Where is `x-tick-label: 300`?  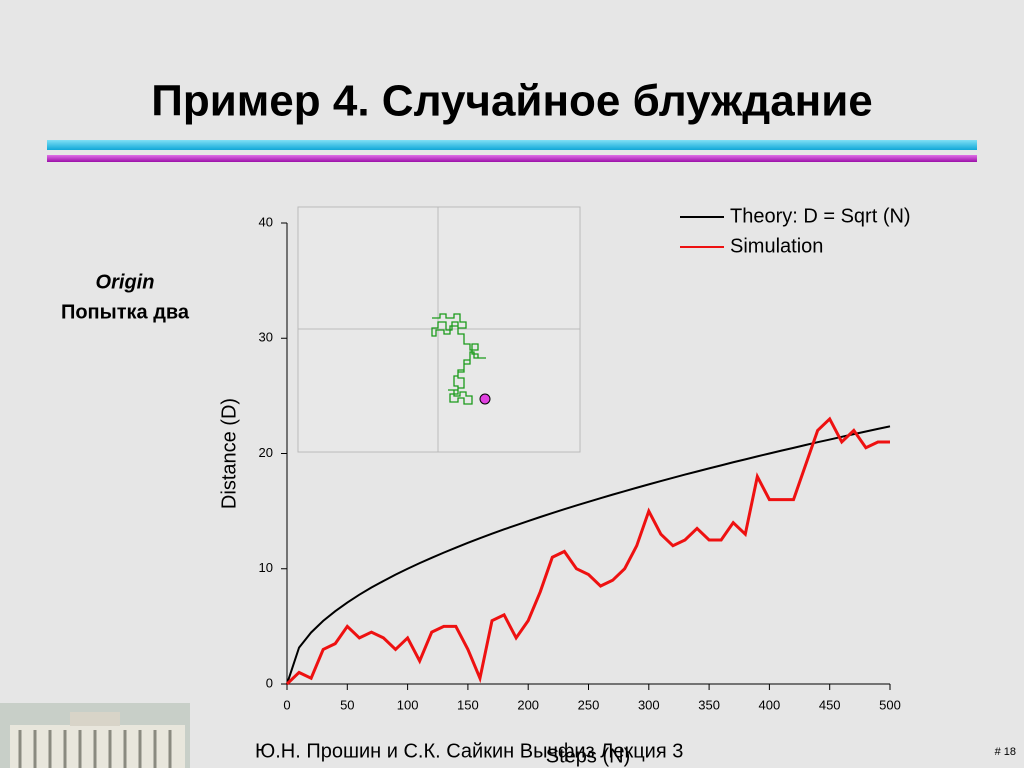
x-tick-label: 300 is located at coordinates (649, 704).